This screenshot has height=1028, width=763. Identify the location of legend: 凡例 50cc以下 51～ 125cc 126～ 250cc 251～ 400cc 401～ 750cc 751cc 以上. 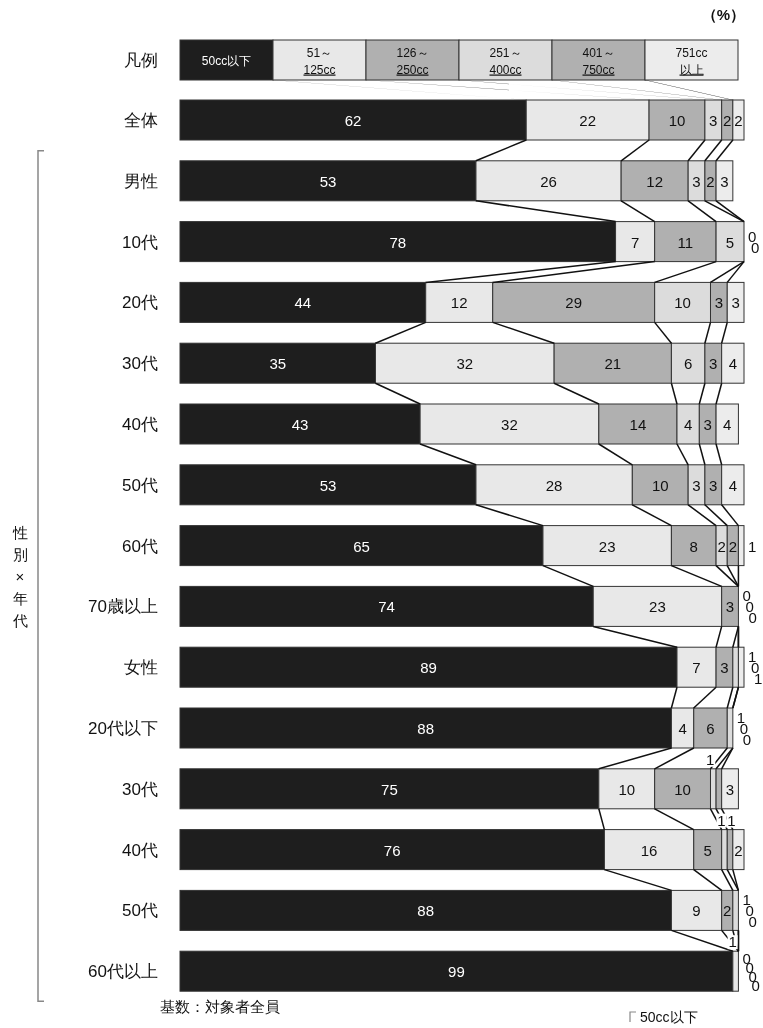
(431, 69).